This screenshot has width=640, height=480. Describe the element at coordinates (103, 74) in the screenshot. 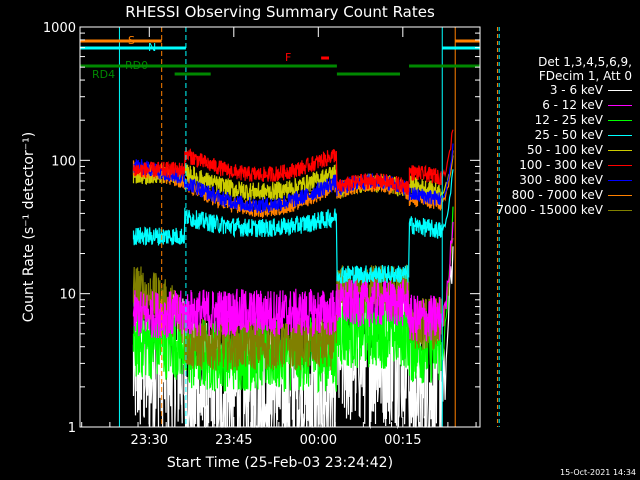

I see `flag-label-rd4: RD4` at that location.